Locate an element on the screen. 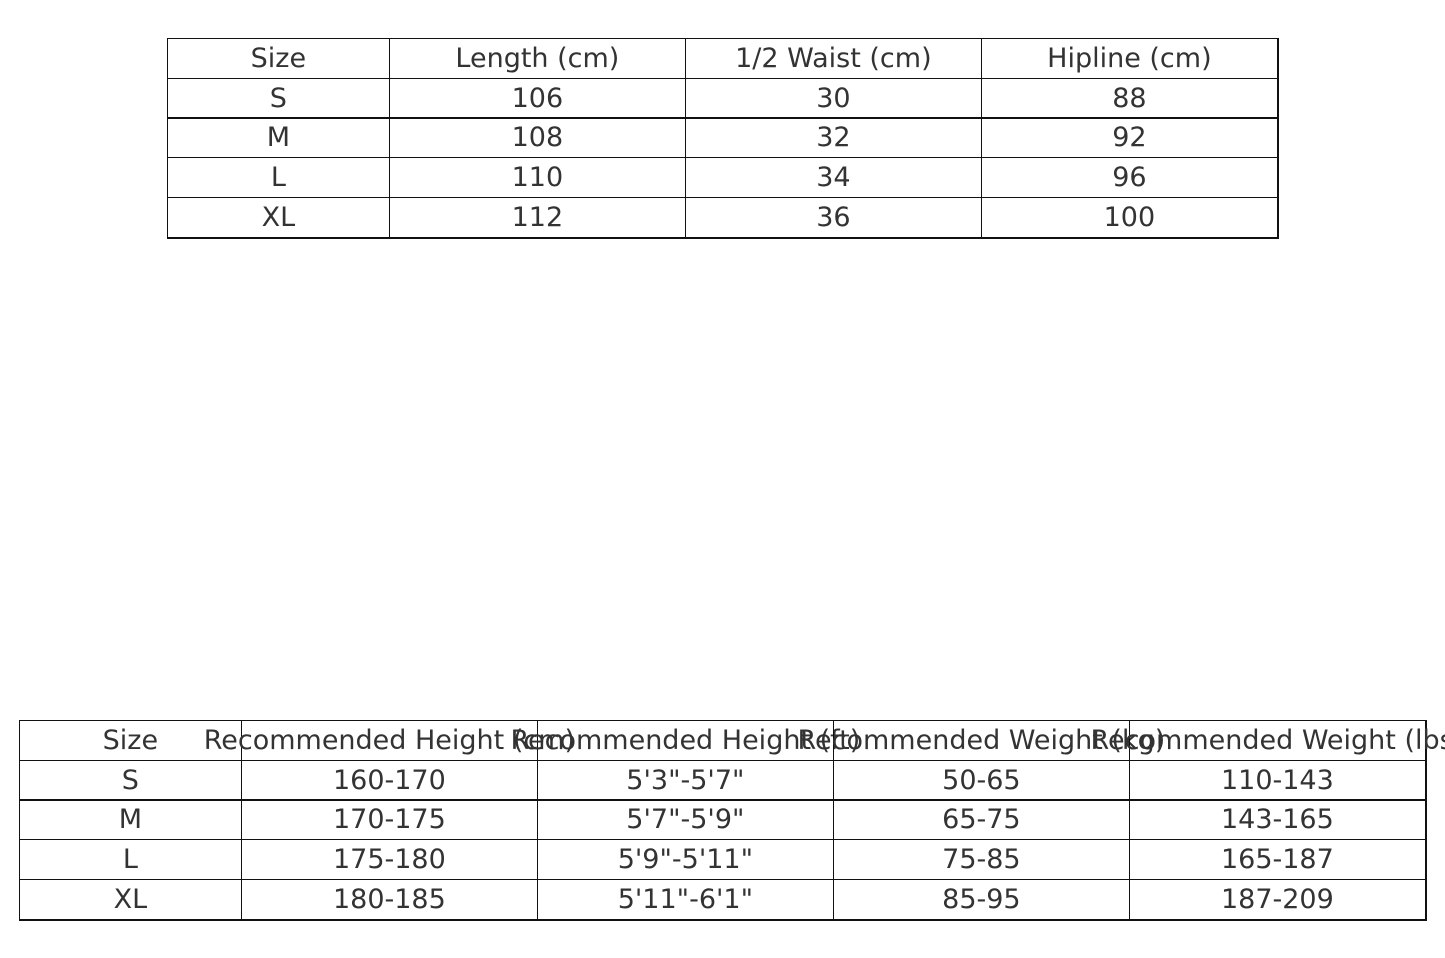 This screenshot has width=1445, height=958. table-cell: 5'11"-6'1" is located at coordinates (685, 899).